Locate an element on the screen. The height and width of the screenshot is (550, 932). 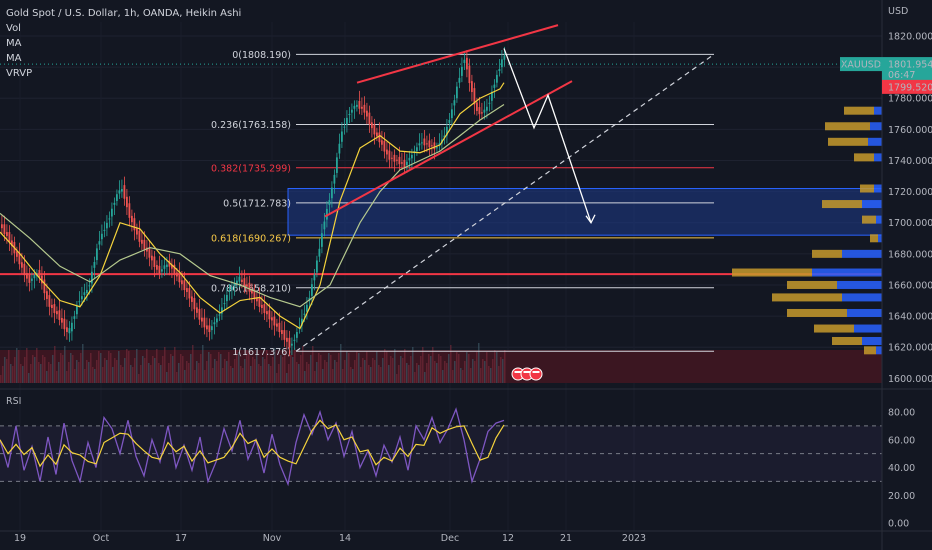
indicator-ma-2: MA is located at coordinates (14, 58).